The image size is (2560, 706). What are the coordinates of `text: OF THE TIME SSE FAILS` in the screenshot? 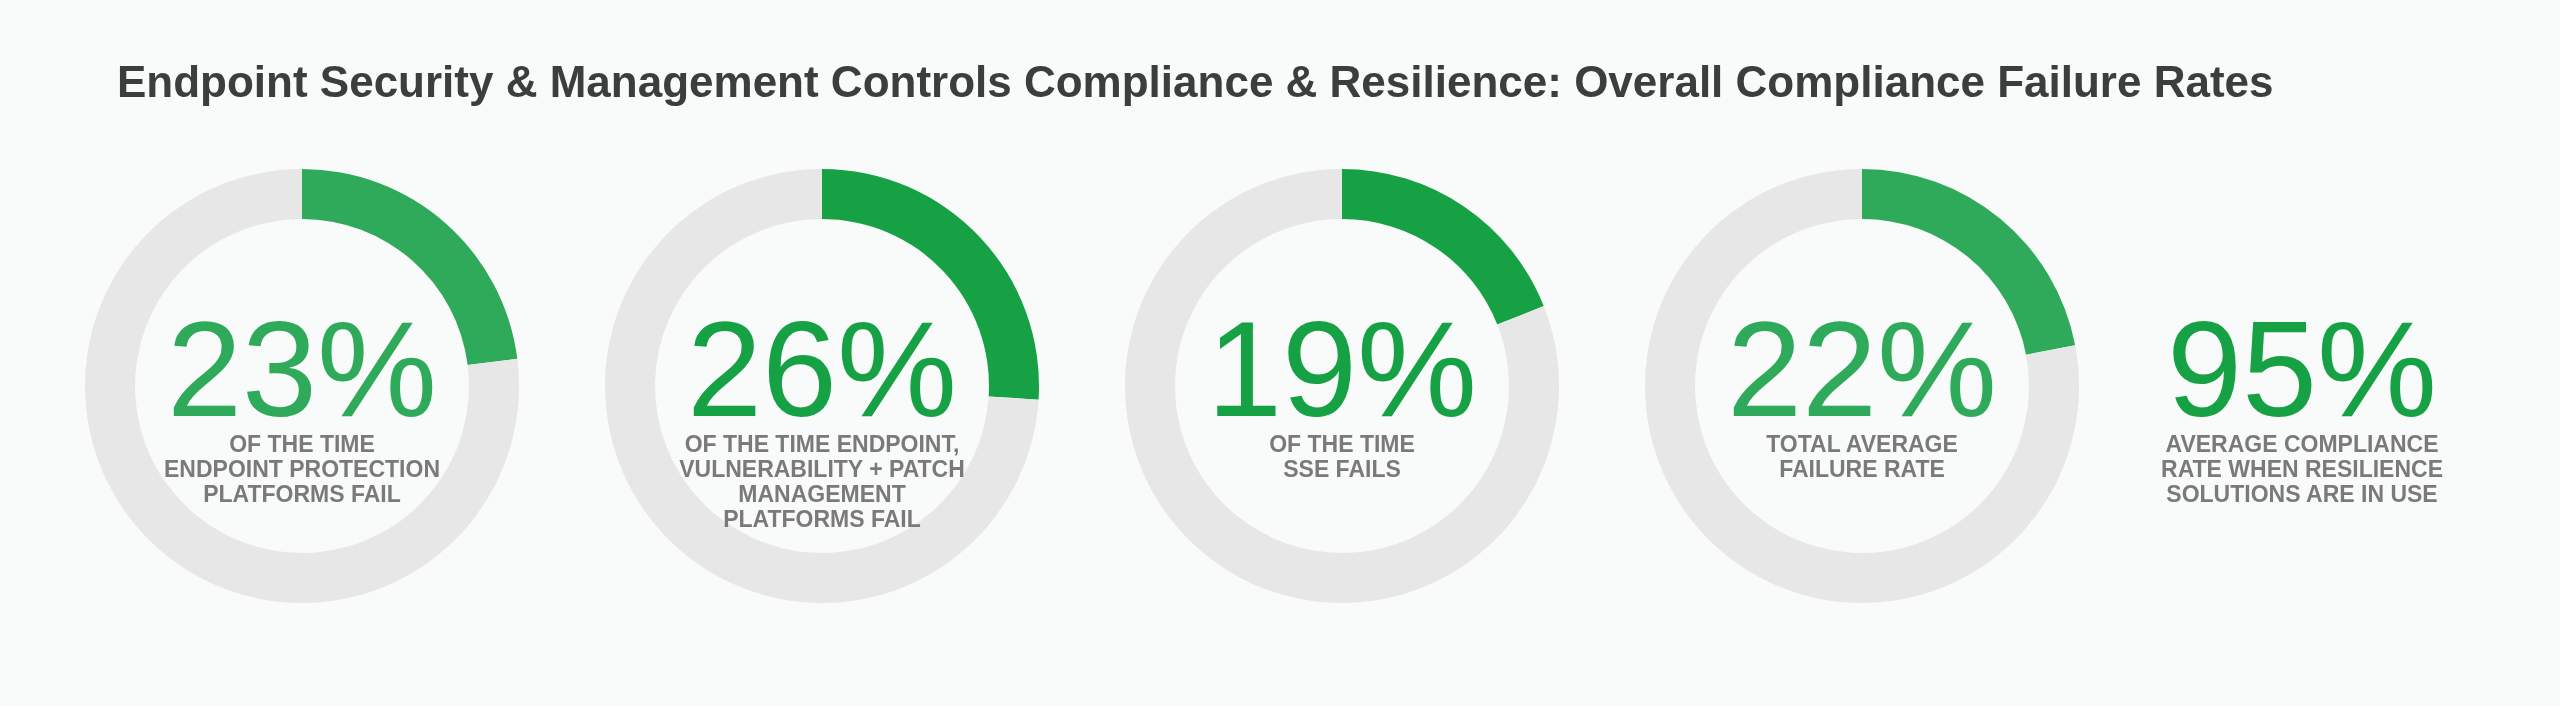 It's located at (1342, 456).